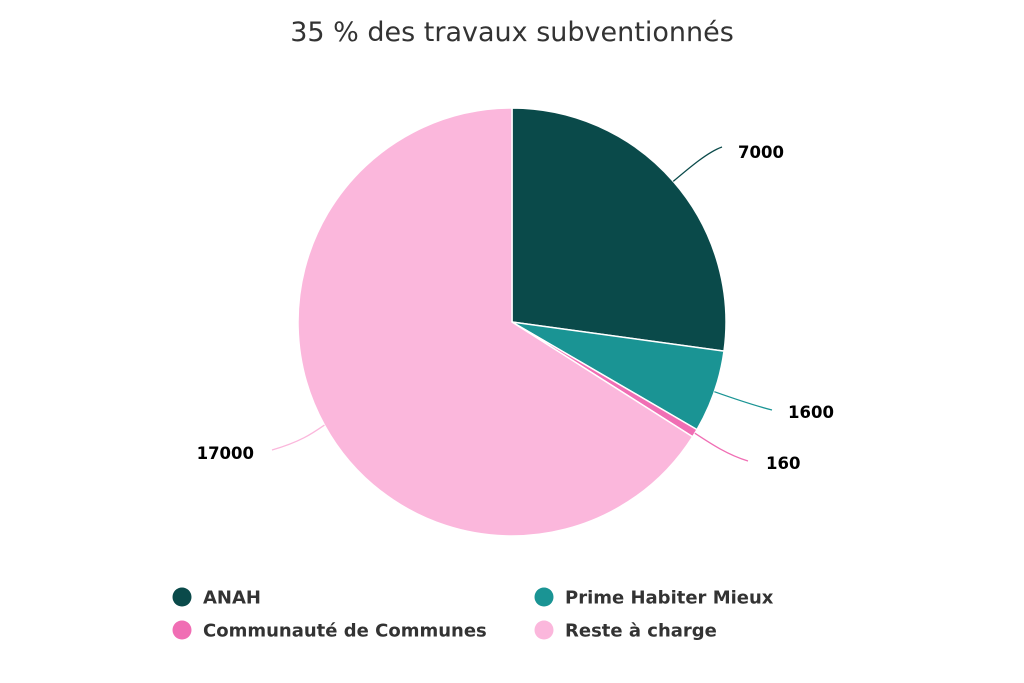 This screenshot has height=683, width=1024. I want to click on chart-title: 35 % des travaux subventionnés, so click(512, 32).